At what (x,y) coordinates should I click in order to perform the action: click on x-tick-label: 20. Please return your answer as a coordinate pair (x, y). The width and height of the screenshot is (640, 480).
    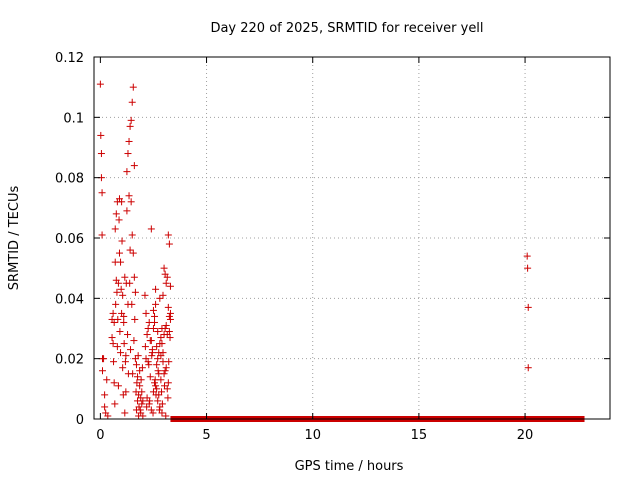
    Looking at the image, I should click on (525, 435).